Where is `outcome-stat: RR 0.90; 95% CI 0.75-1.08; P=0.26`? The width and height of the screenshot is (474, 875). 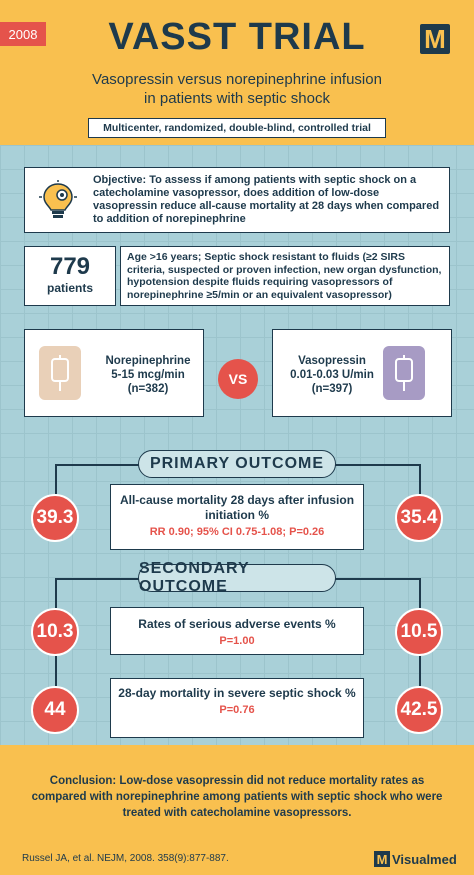 outcome-stat: RR 0.90; 95% CI 0.75-1.08; P=0.26 is located at coordinates (237, 532).